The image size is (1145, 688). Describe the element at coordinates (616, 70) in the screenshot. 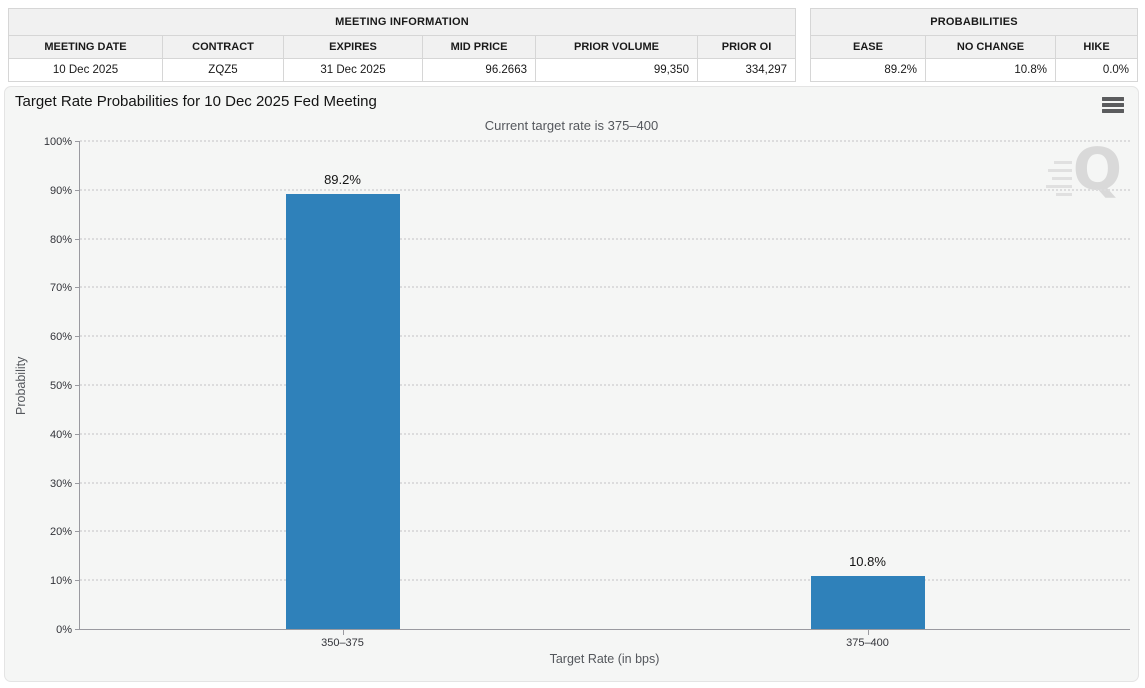

I see `prior-volume-value: 99,350` at that location.